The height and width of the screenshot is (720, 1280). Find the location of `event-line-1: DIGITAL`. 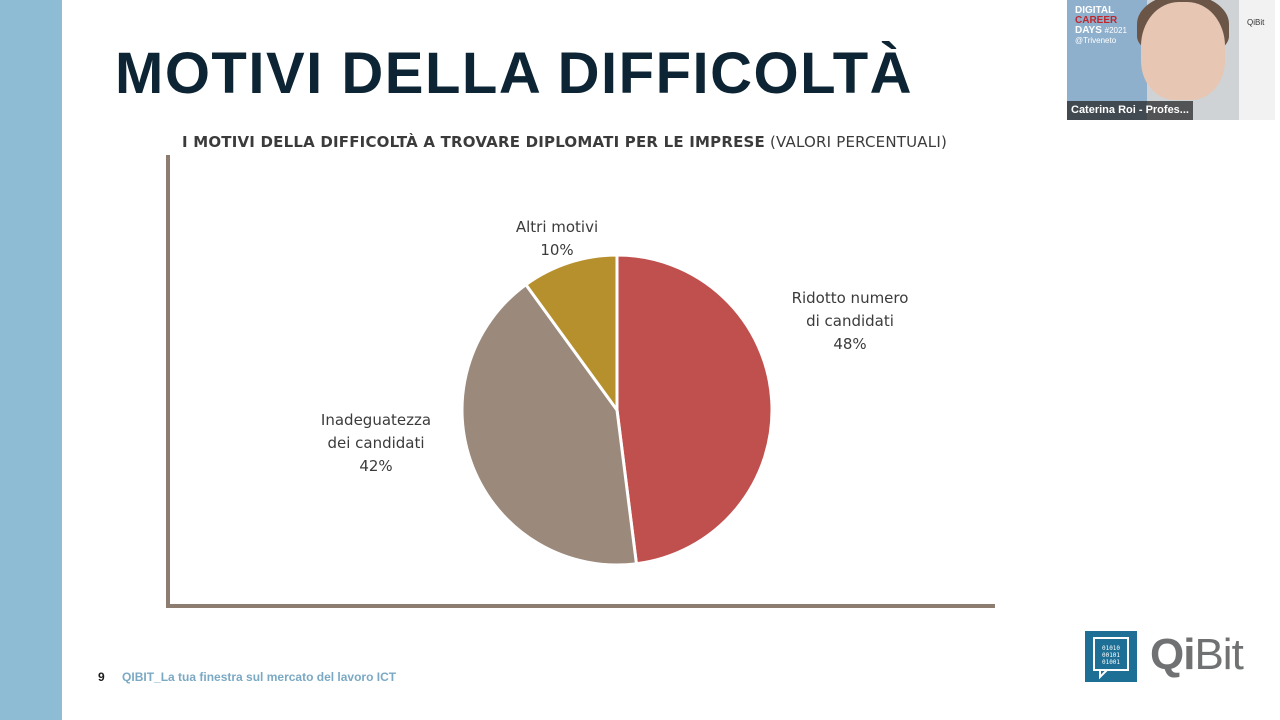

event-line-1: DIGITAL is located at coordinates (1095, 10).